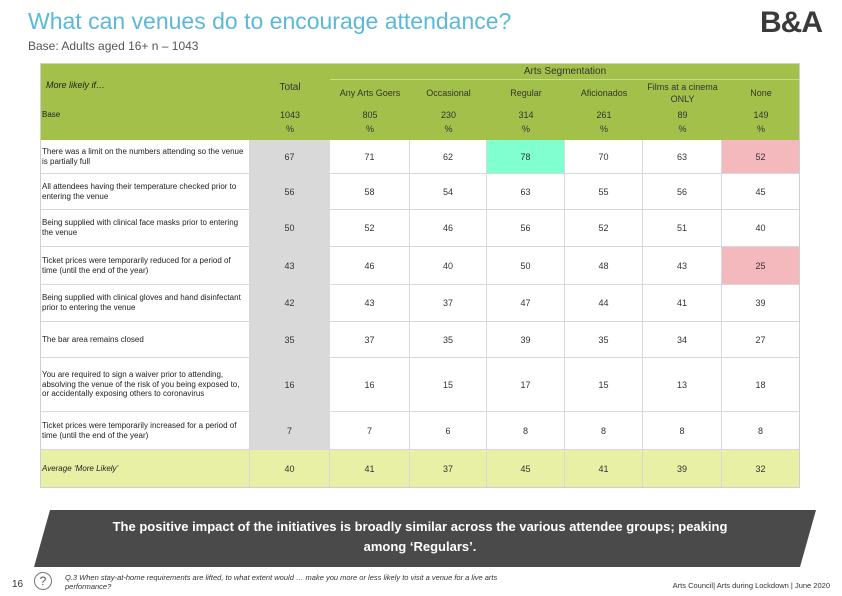 This screenshot has width=842, height=596. I want to click on value-cell: 25, so click(761, 266).